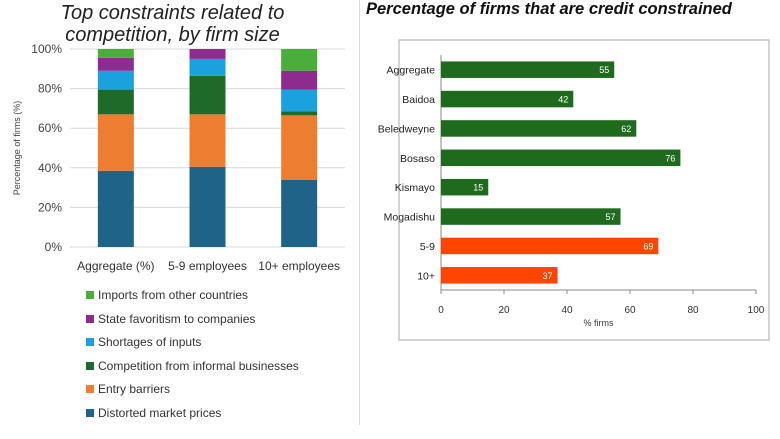  Describe the element at coordinates (563, 100) in the screenshot. I see `bar-value-label: 42` at that location.